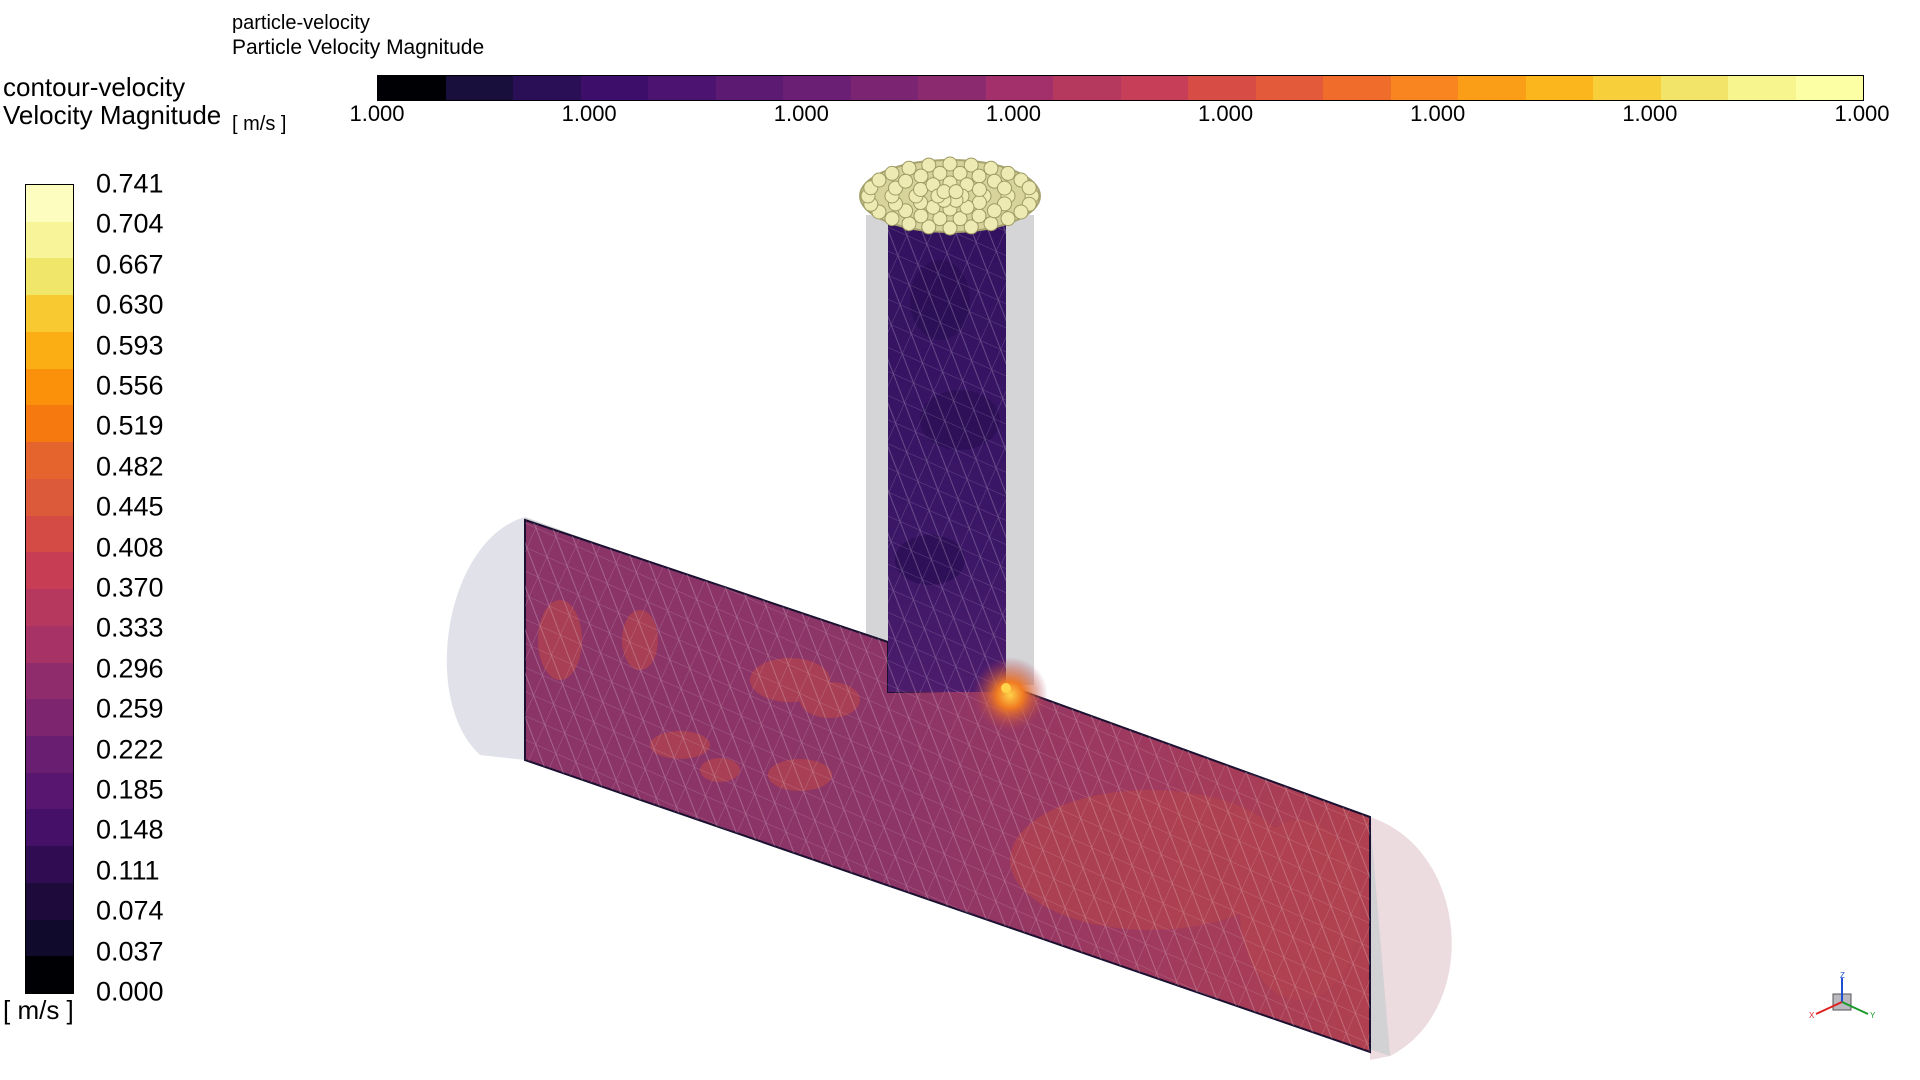  Describe the element at coordinates (130, 910) in the screenshot. I see `contour-colorbar-tick: 0.074` at that location.